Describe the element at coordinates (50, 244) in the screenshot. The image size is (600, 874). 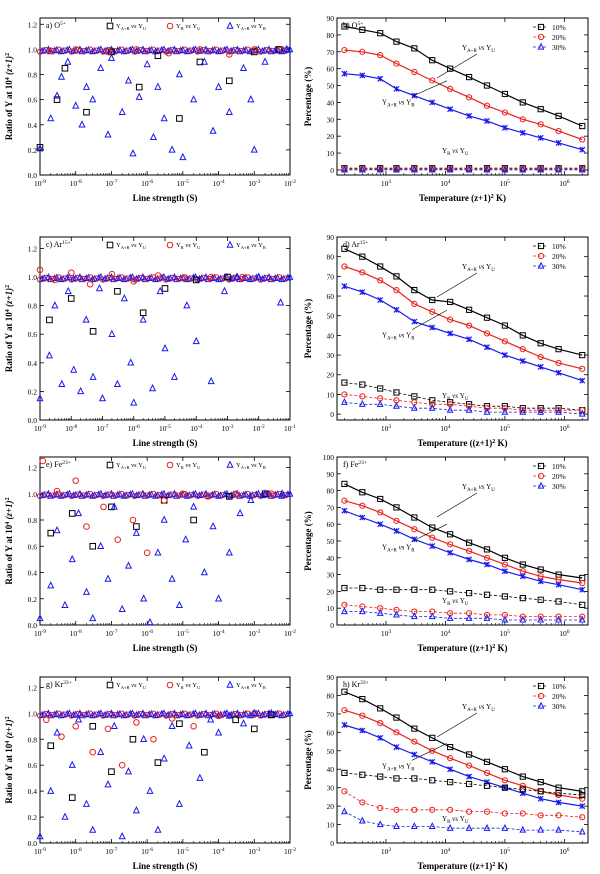
I see `text-span: c)` at that location.